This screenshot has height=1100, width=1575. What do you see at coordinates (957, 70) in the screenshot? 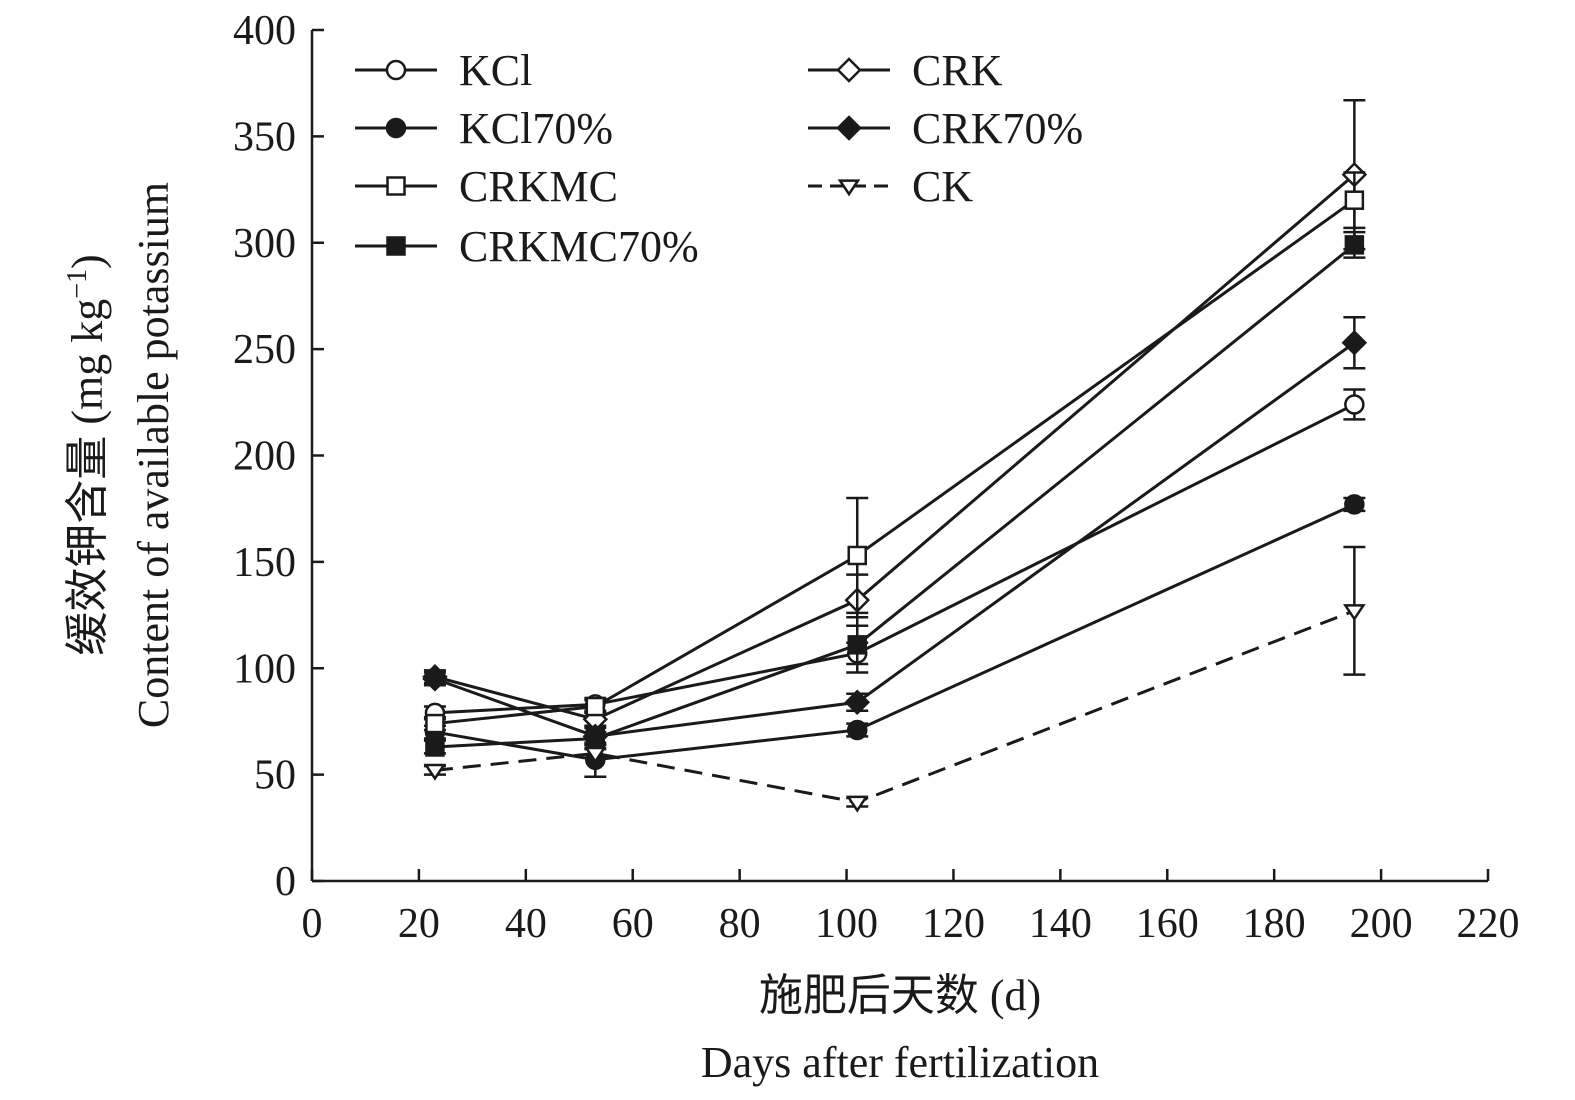
I see `legend-label: CRK` at bounding box center [957, 70].